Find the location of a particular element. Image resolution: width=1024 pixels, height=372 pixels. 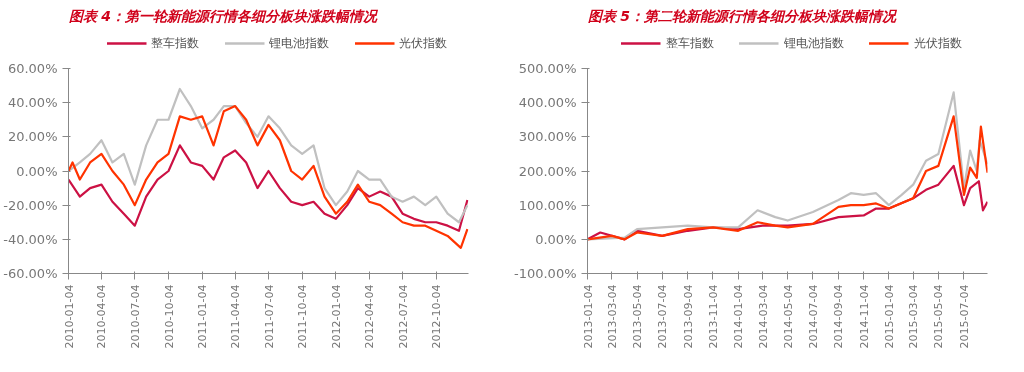

y-tick-label: 20.00% is located at coordinates (32, 137).